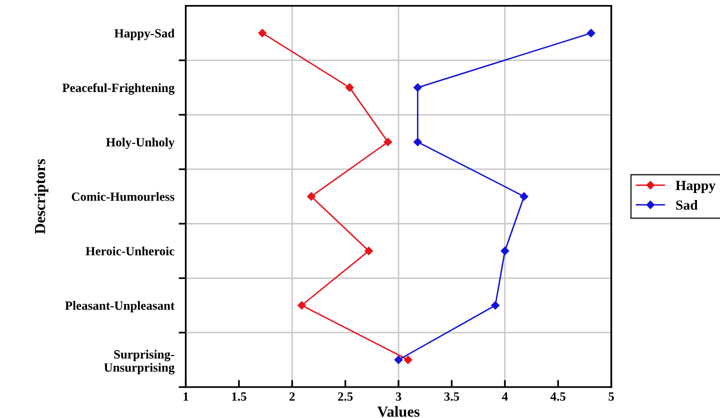 This screenshot has width=720, height=418. Describe the element at coordinates (558, 396) in the screenshot. I see `x-tick-label: 4.5` at that location.